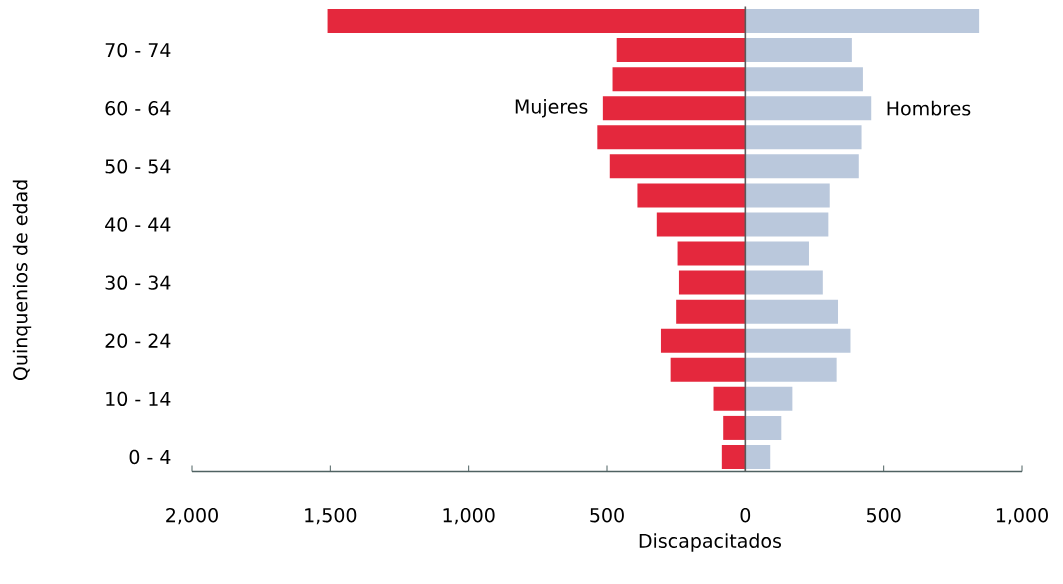 The width and height of the screenshot is (1063, 584). Describe the element at coordinates (138, 224) in the screenshot. I see `y-tick-label: 40 - 44` at that location.